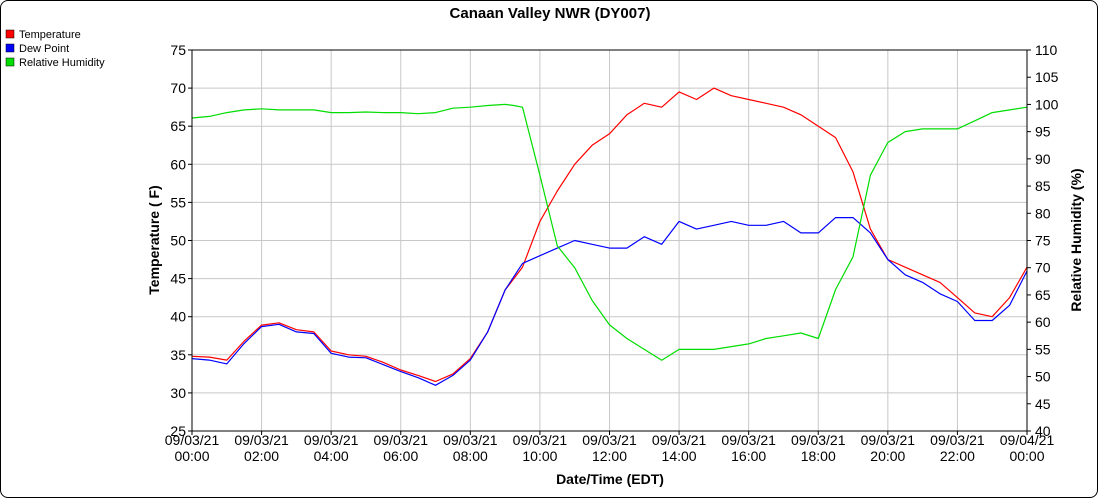 Image resolution: width=1100 pixels, height=500 pixels. Describe the element at coordinates (1043, 268) in the screenshot. I see `y2-tick-label: 70` at that location.